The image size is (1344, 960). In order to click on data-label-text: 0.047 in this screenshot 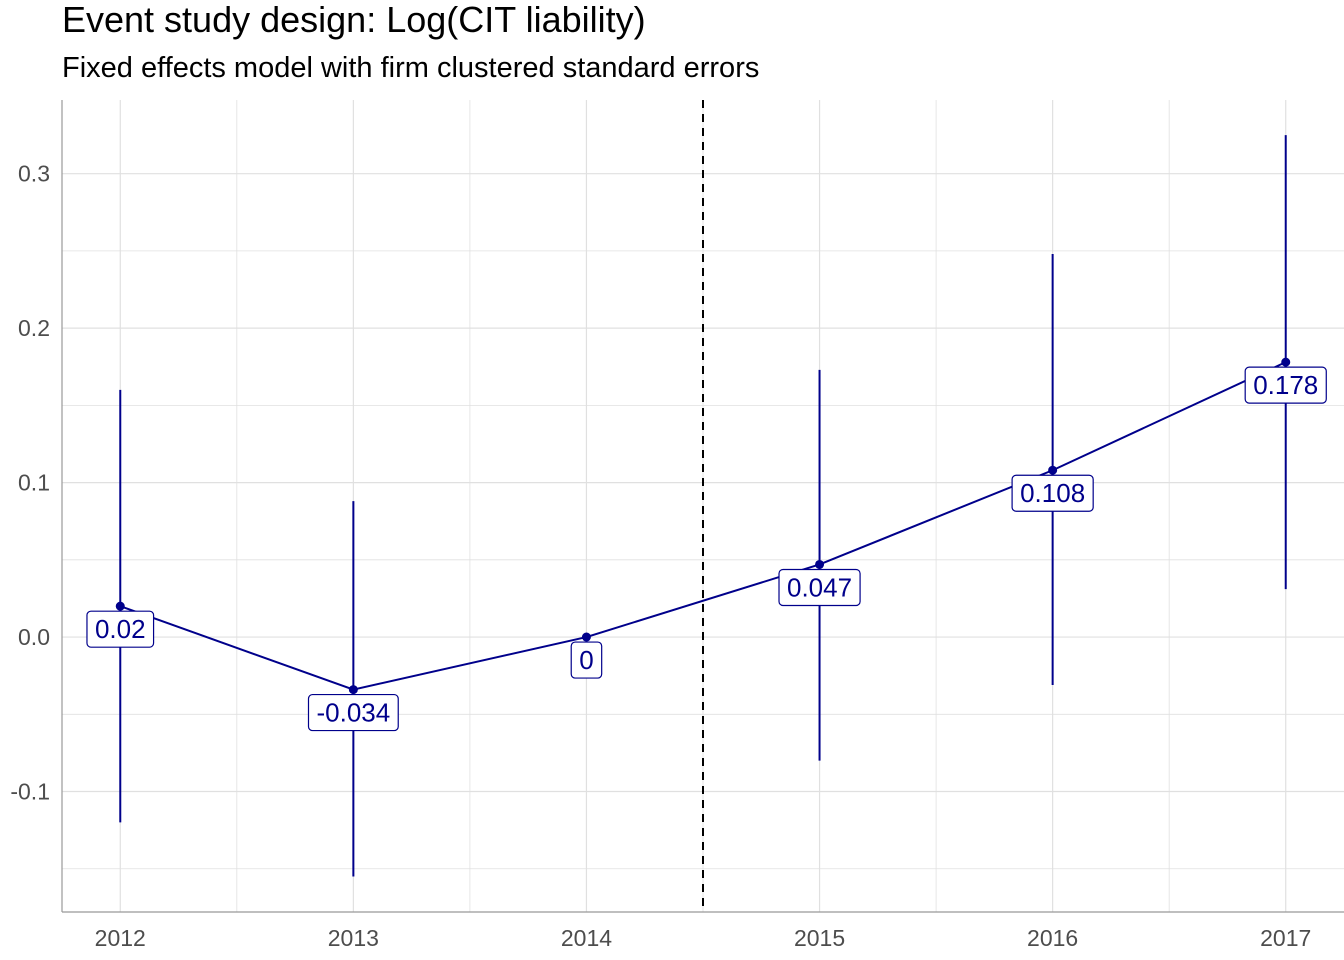, I will do `click(819, 587)`.